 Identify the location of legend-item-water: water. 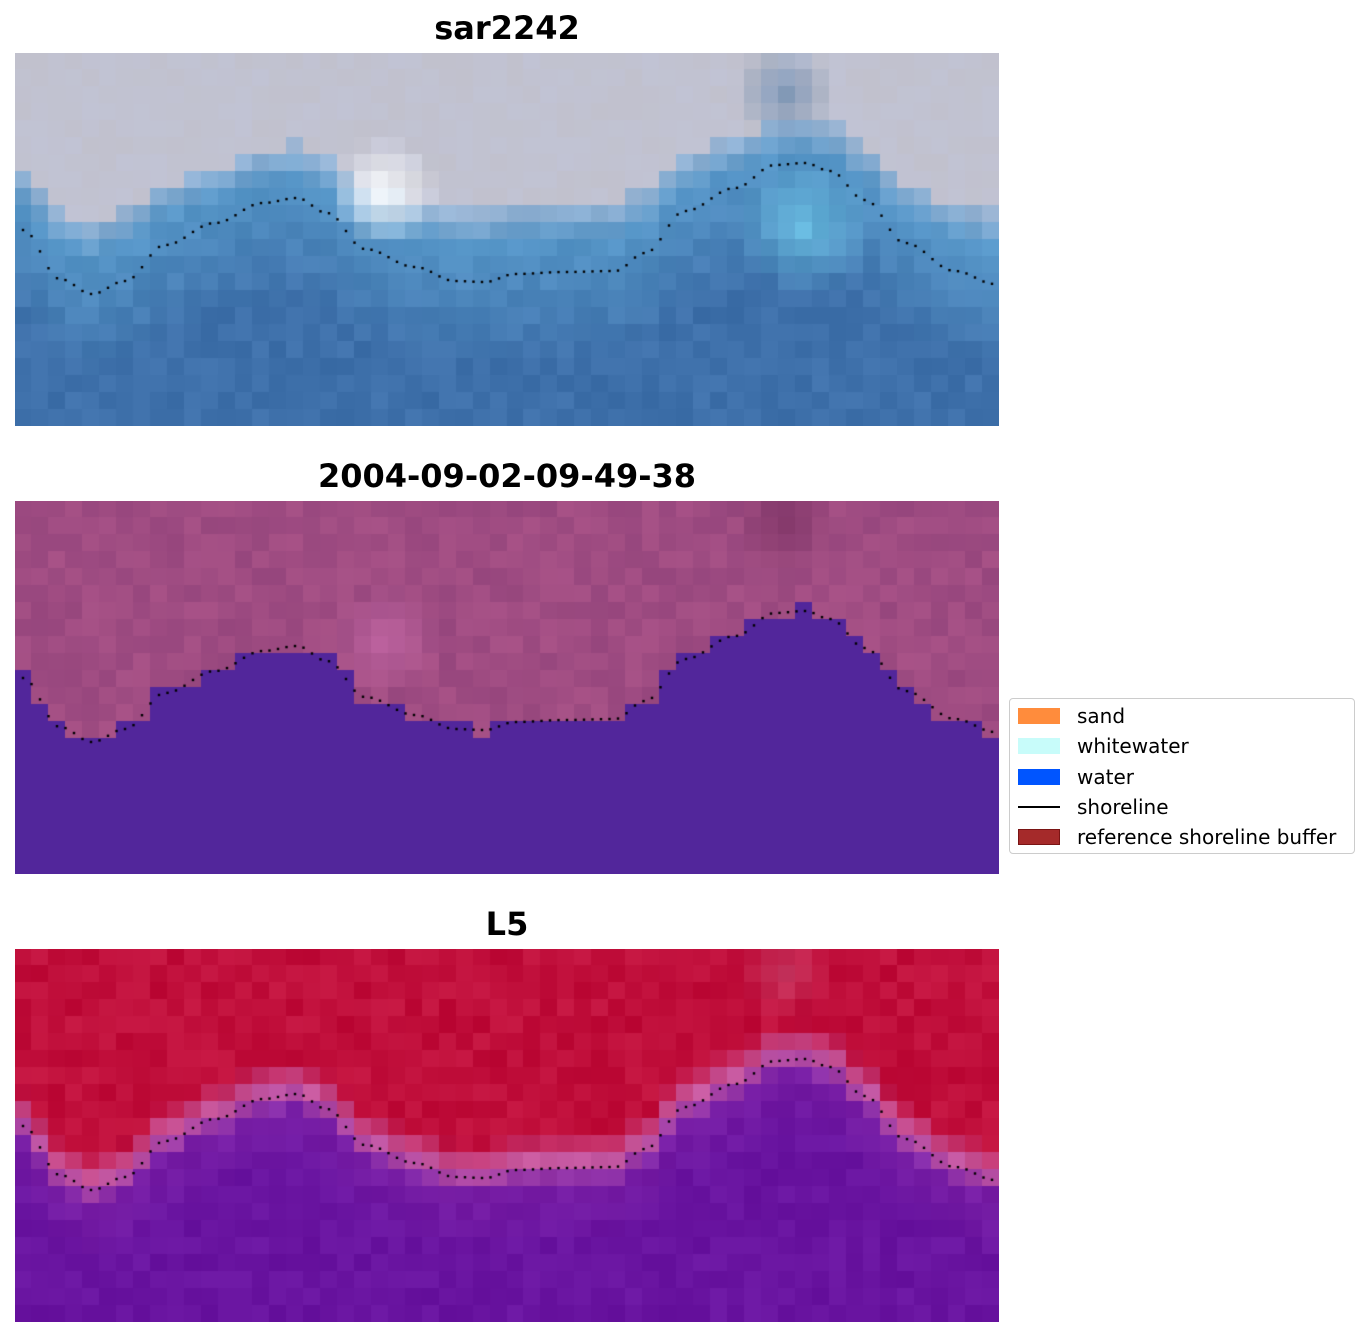
(1182, 777).